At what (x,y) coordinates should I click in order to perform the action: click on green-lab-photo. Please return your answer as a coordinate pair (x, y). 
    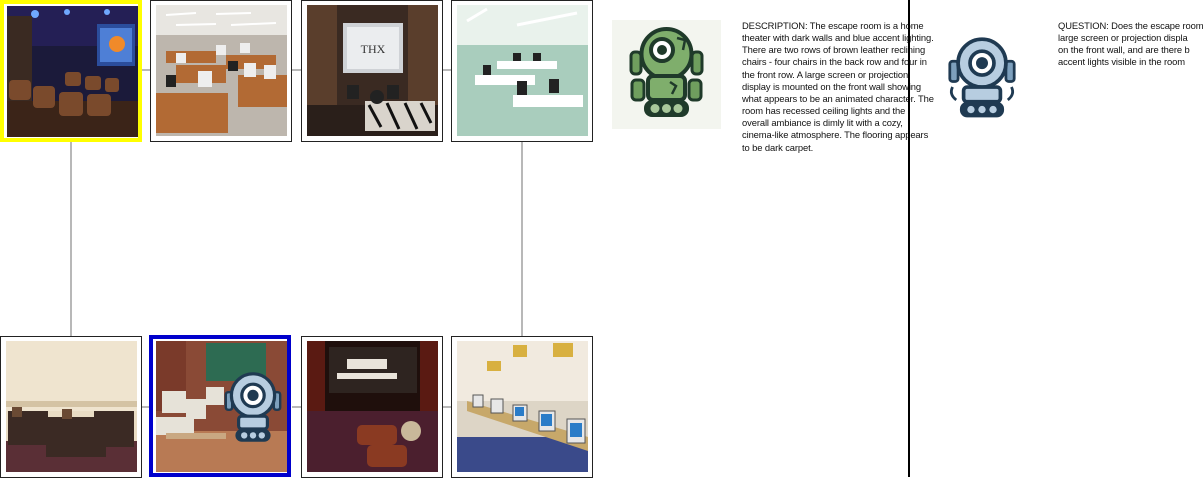
    Looking at the image, I should click on (522, 70).